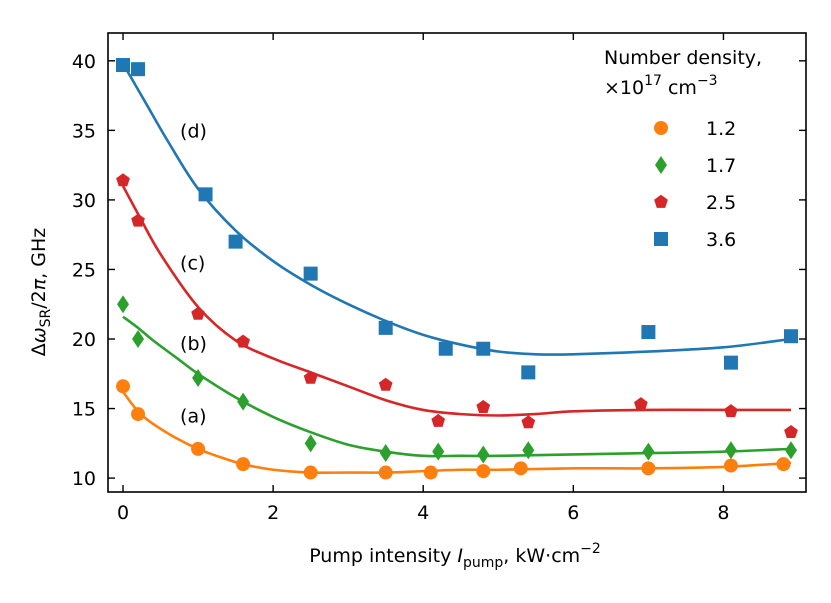 This screenshot has height=603, width=831. I want to click on legend-marker-3.6, so click(661, 239).